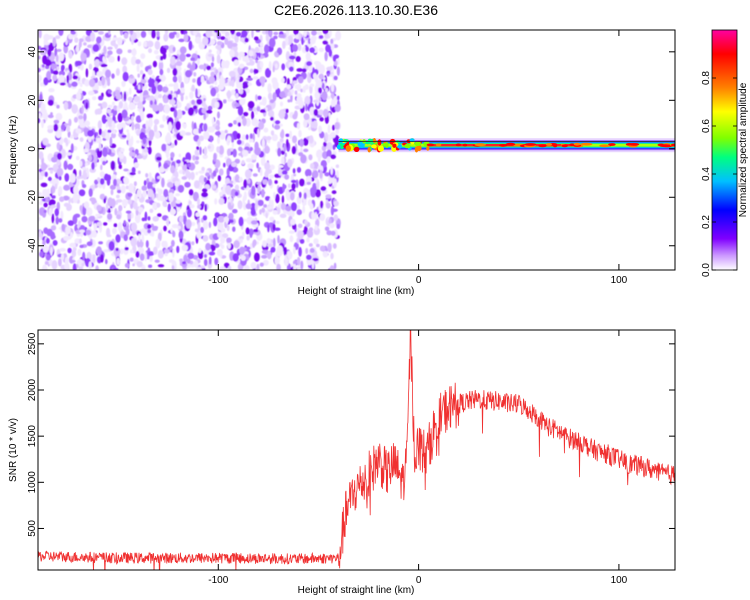 The height and width of the screenshot is (600, 750). Describe the element at coordinates (32, 197) in the screenshot. I see `y-tick-label: -20` at that location.